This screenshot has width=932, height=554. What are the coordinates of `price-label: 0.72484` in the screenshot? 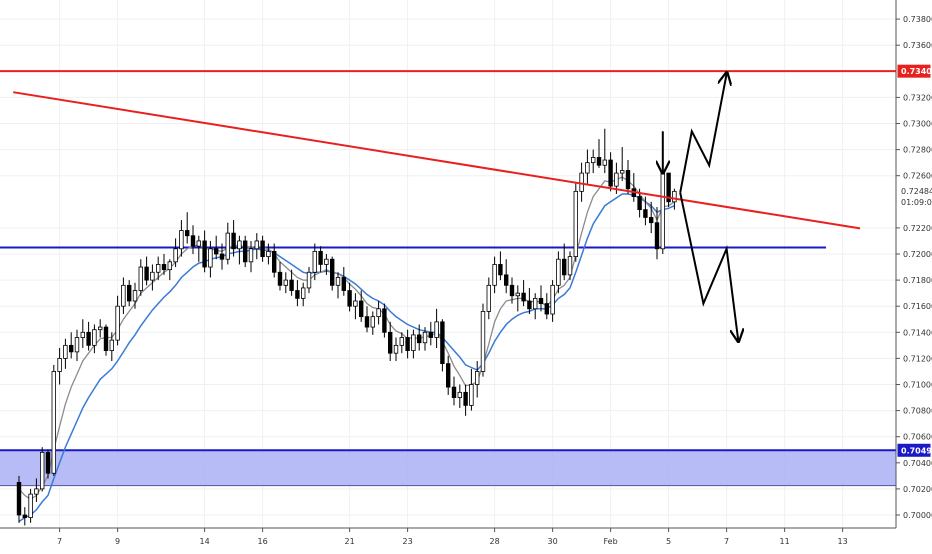 It's located at (915, 190).